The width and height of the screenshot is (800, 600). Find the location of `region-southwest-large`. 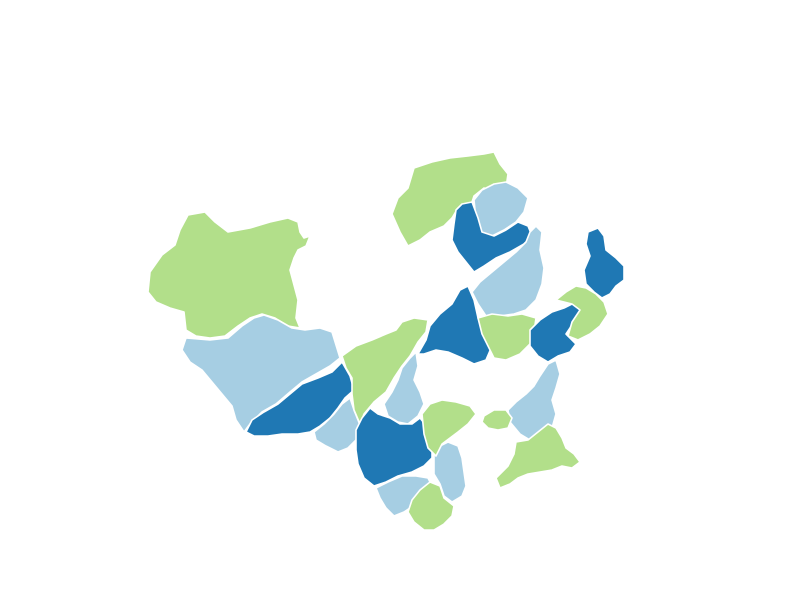

region-southwest-large is located at coordinates (261, 373).